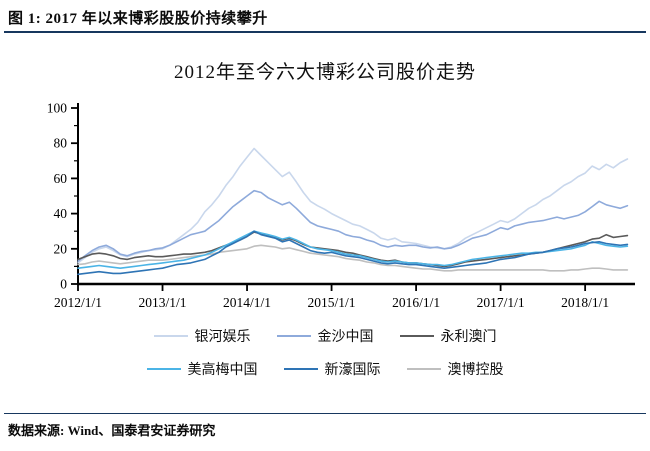 The height and width of the screenshot is (451, 650). I want to click on series-line-新濠国际, so click(353, 253).